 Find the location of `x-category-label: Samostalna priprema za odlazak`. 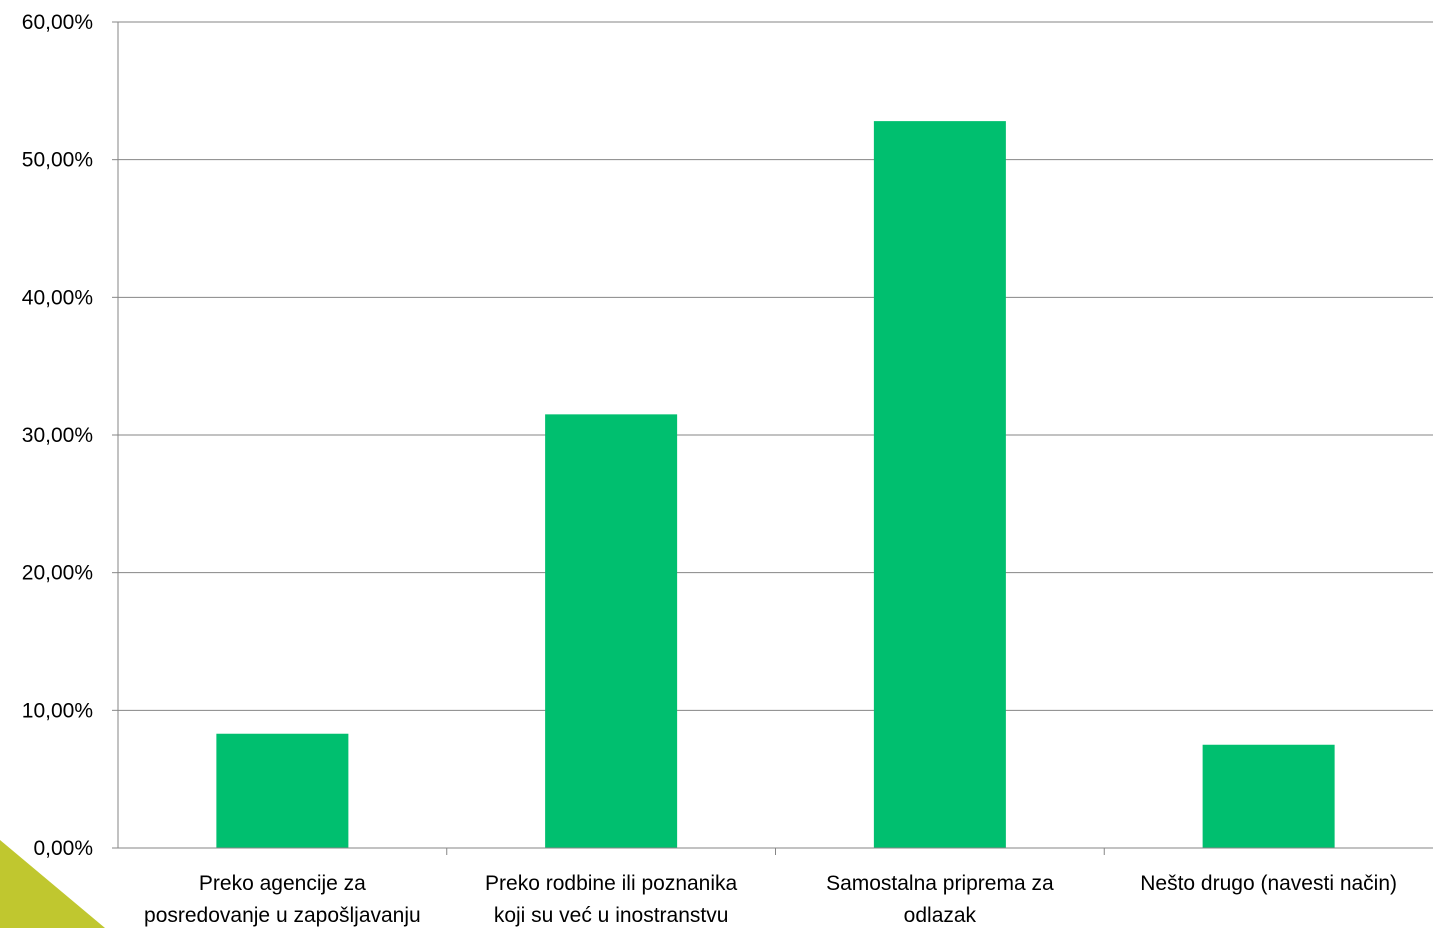

x-category-label: Samostalna priprema za odlazak is located at coordinates (940, 899).